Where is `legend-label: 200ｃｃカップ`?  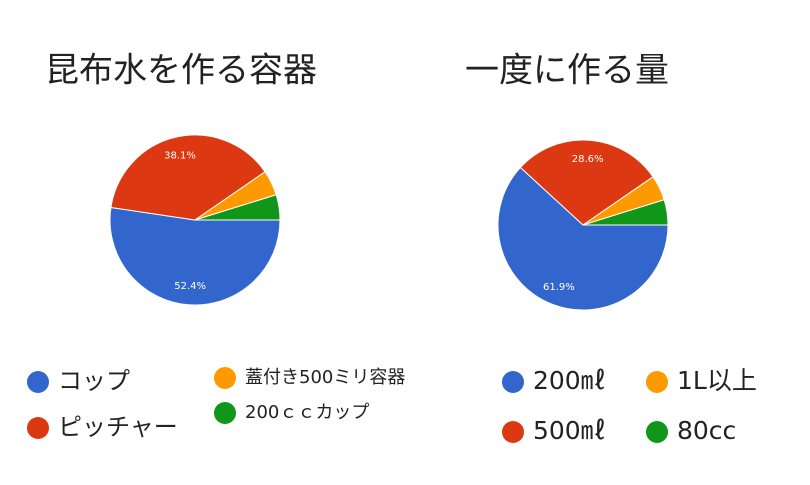 legend-label: 200ｃｃカップ is located at coordinates (307, 412).